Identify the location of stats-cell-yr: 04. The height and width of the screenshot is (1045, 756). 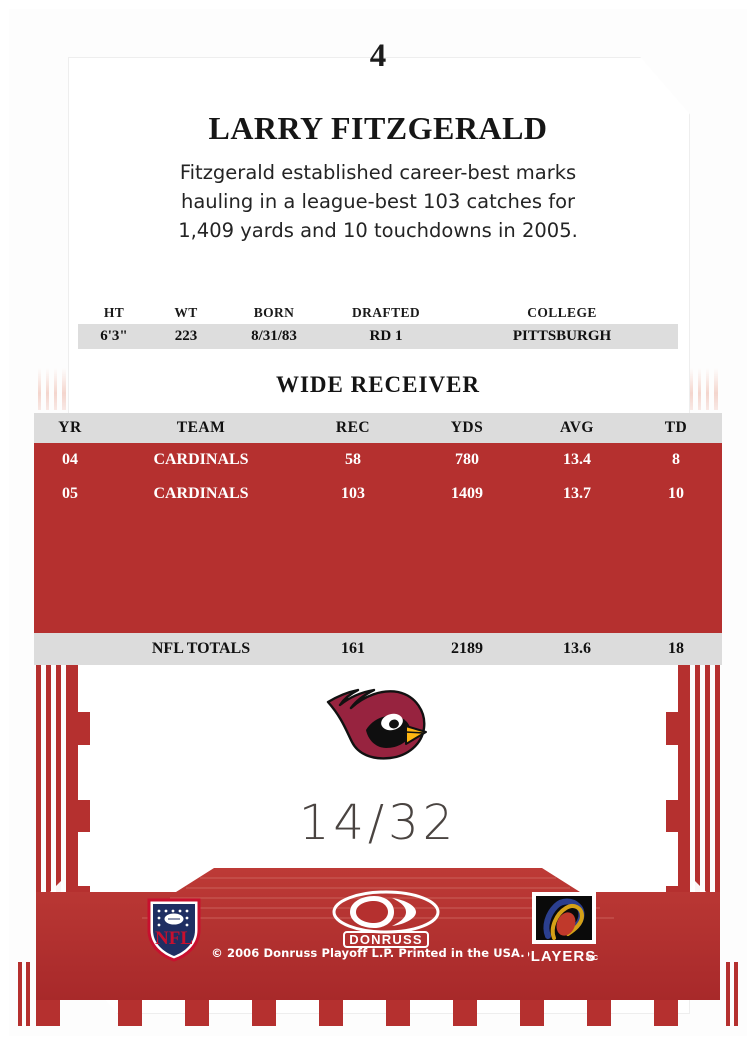
(70, 459).